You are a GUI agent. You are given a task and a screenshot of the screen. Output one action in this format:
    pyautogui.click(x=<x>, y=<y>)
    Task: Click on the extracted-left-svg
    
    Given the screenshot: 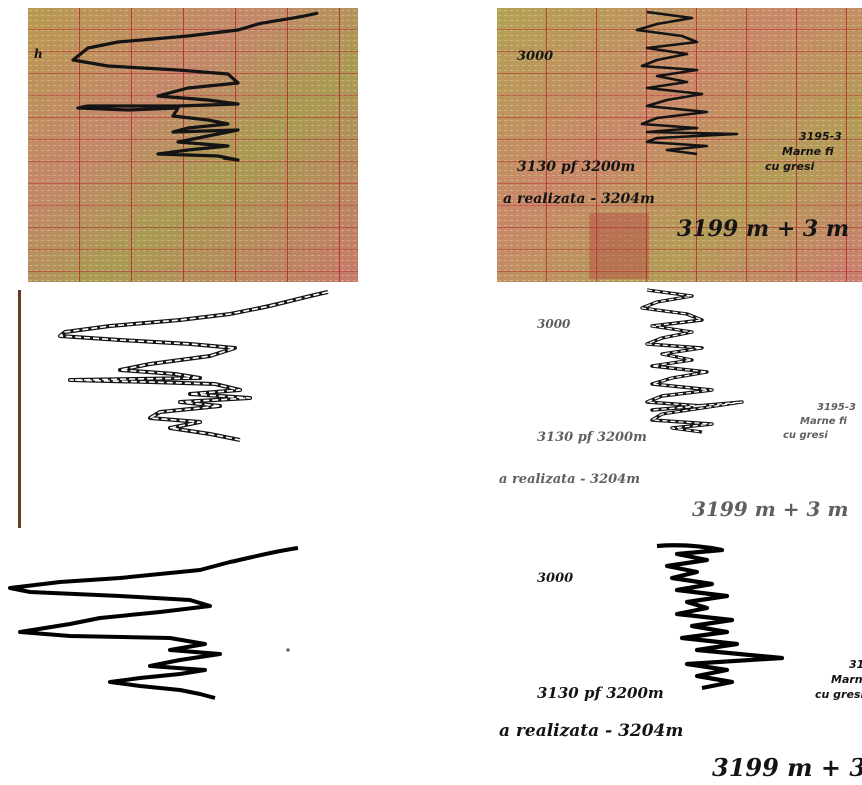 What is the action you would take?
    pyautogui.click(x=173, y=409)
    